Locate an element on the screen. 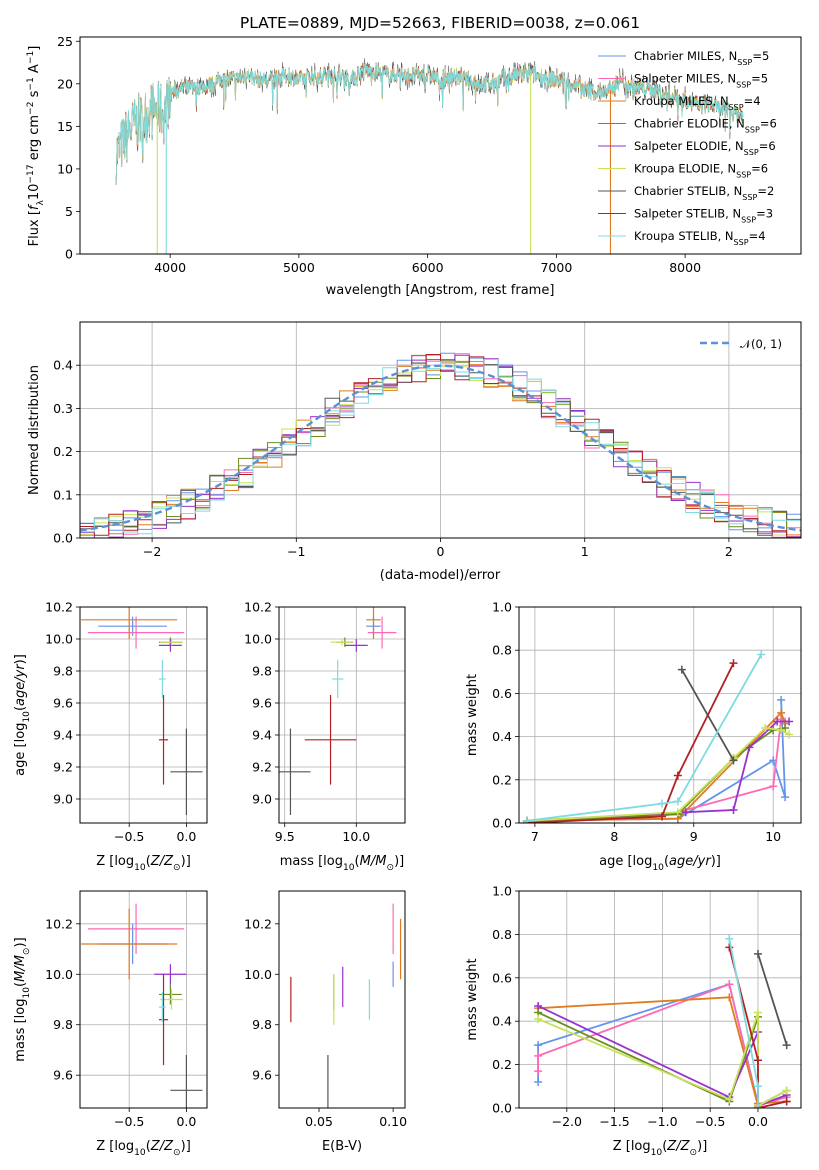  x-tick-label: 0.05 is located at coordinates (319, 1121).